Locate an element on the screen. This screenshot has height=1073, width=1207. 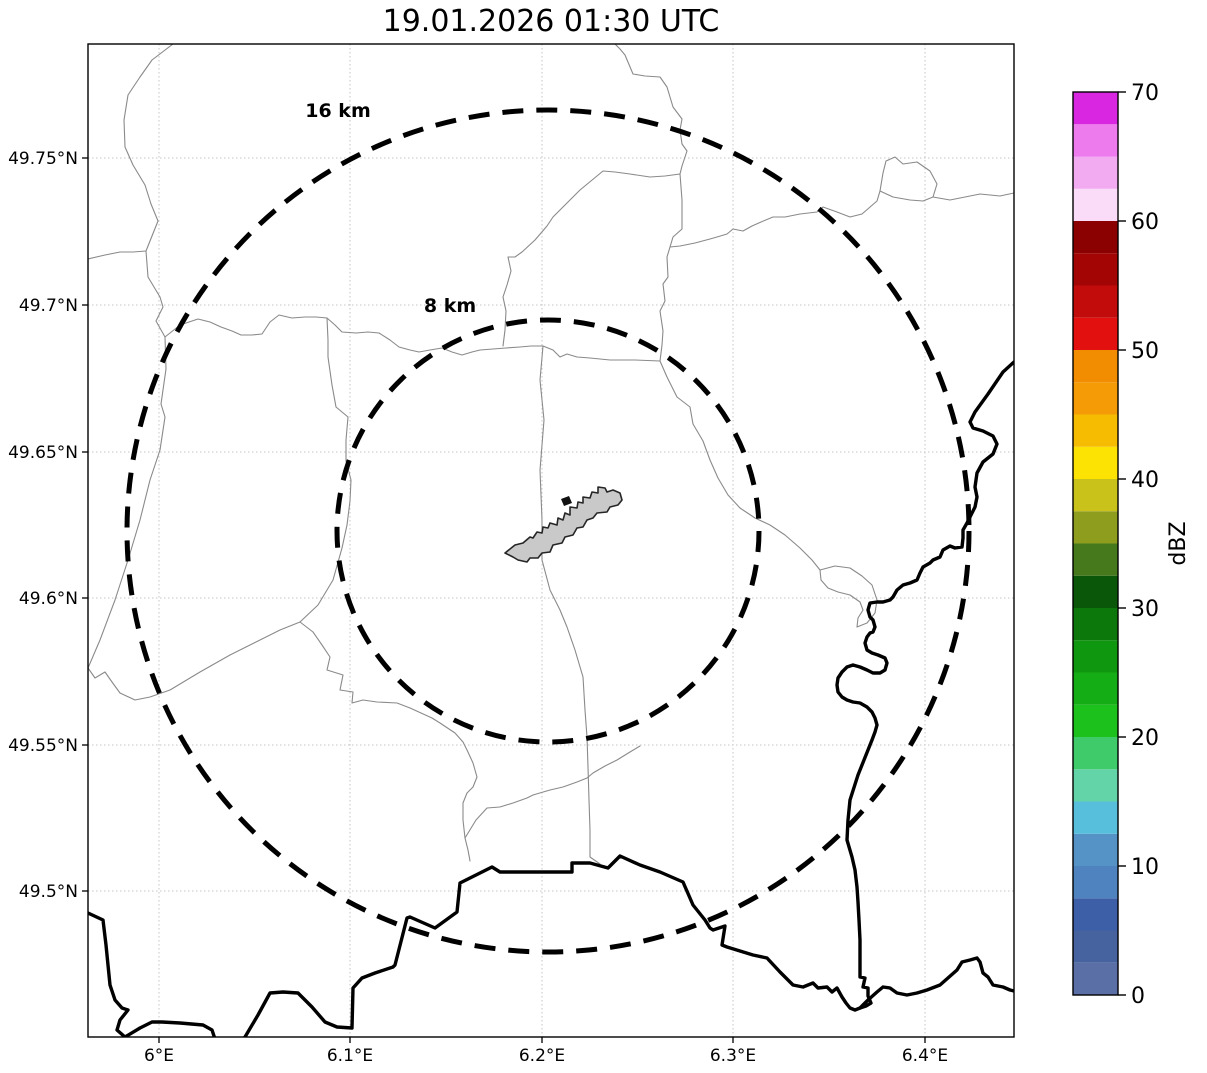
x-axis-tick-label: 6.4°E is located at coordinates (925, 1056).